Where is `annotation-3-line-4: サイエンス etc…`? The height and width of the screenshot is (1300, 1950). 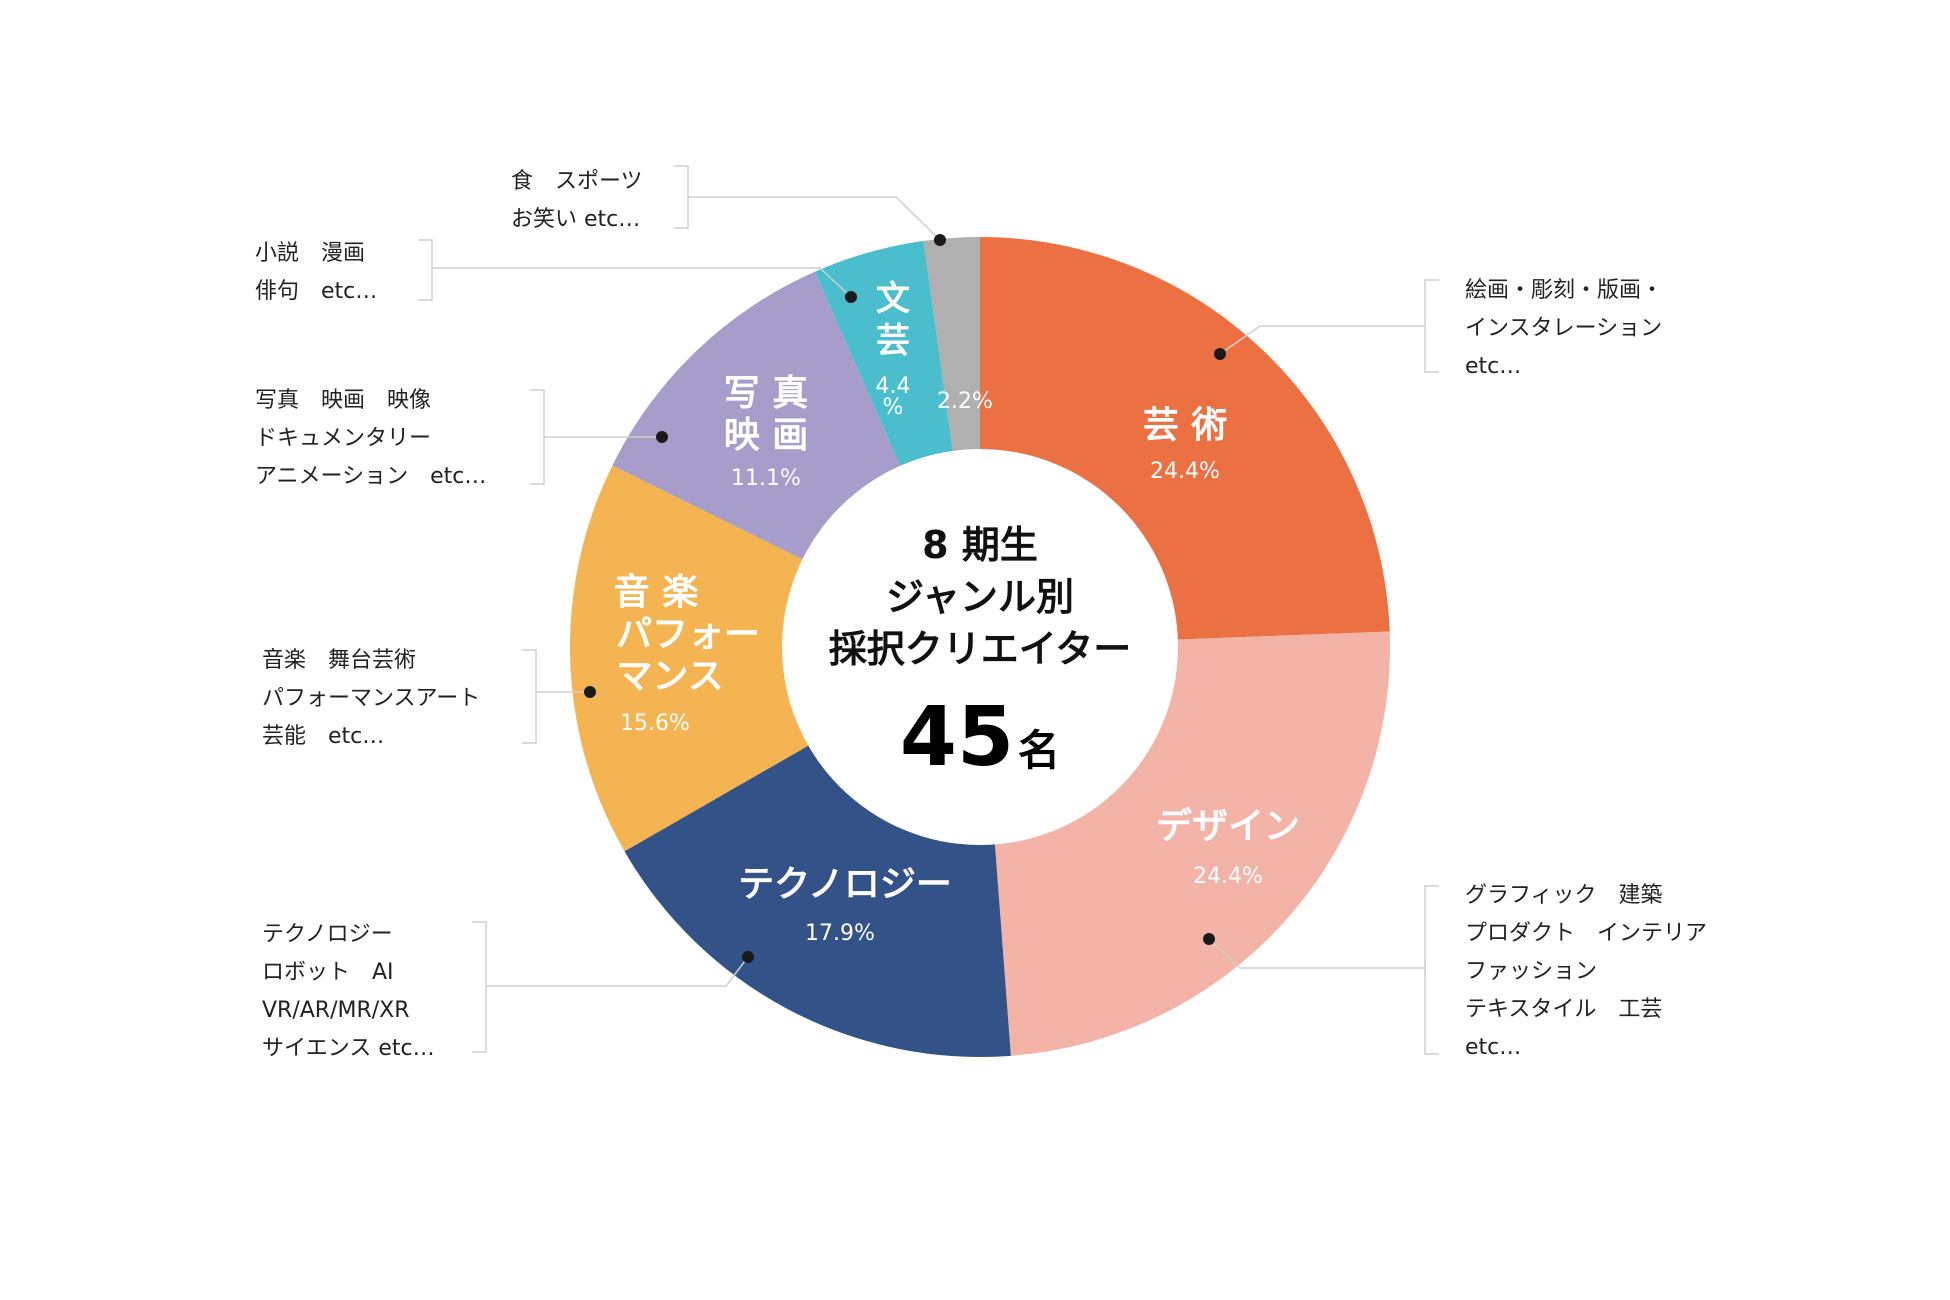 annotation-3-line-4: サイエンス etc… is located at coordinates (348, 1048).